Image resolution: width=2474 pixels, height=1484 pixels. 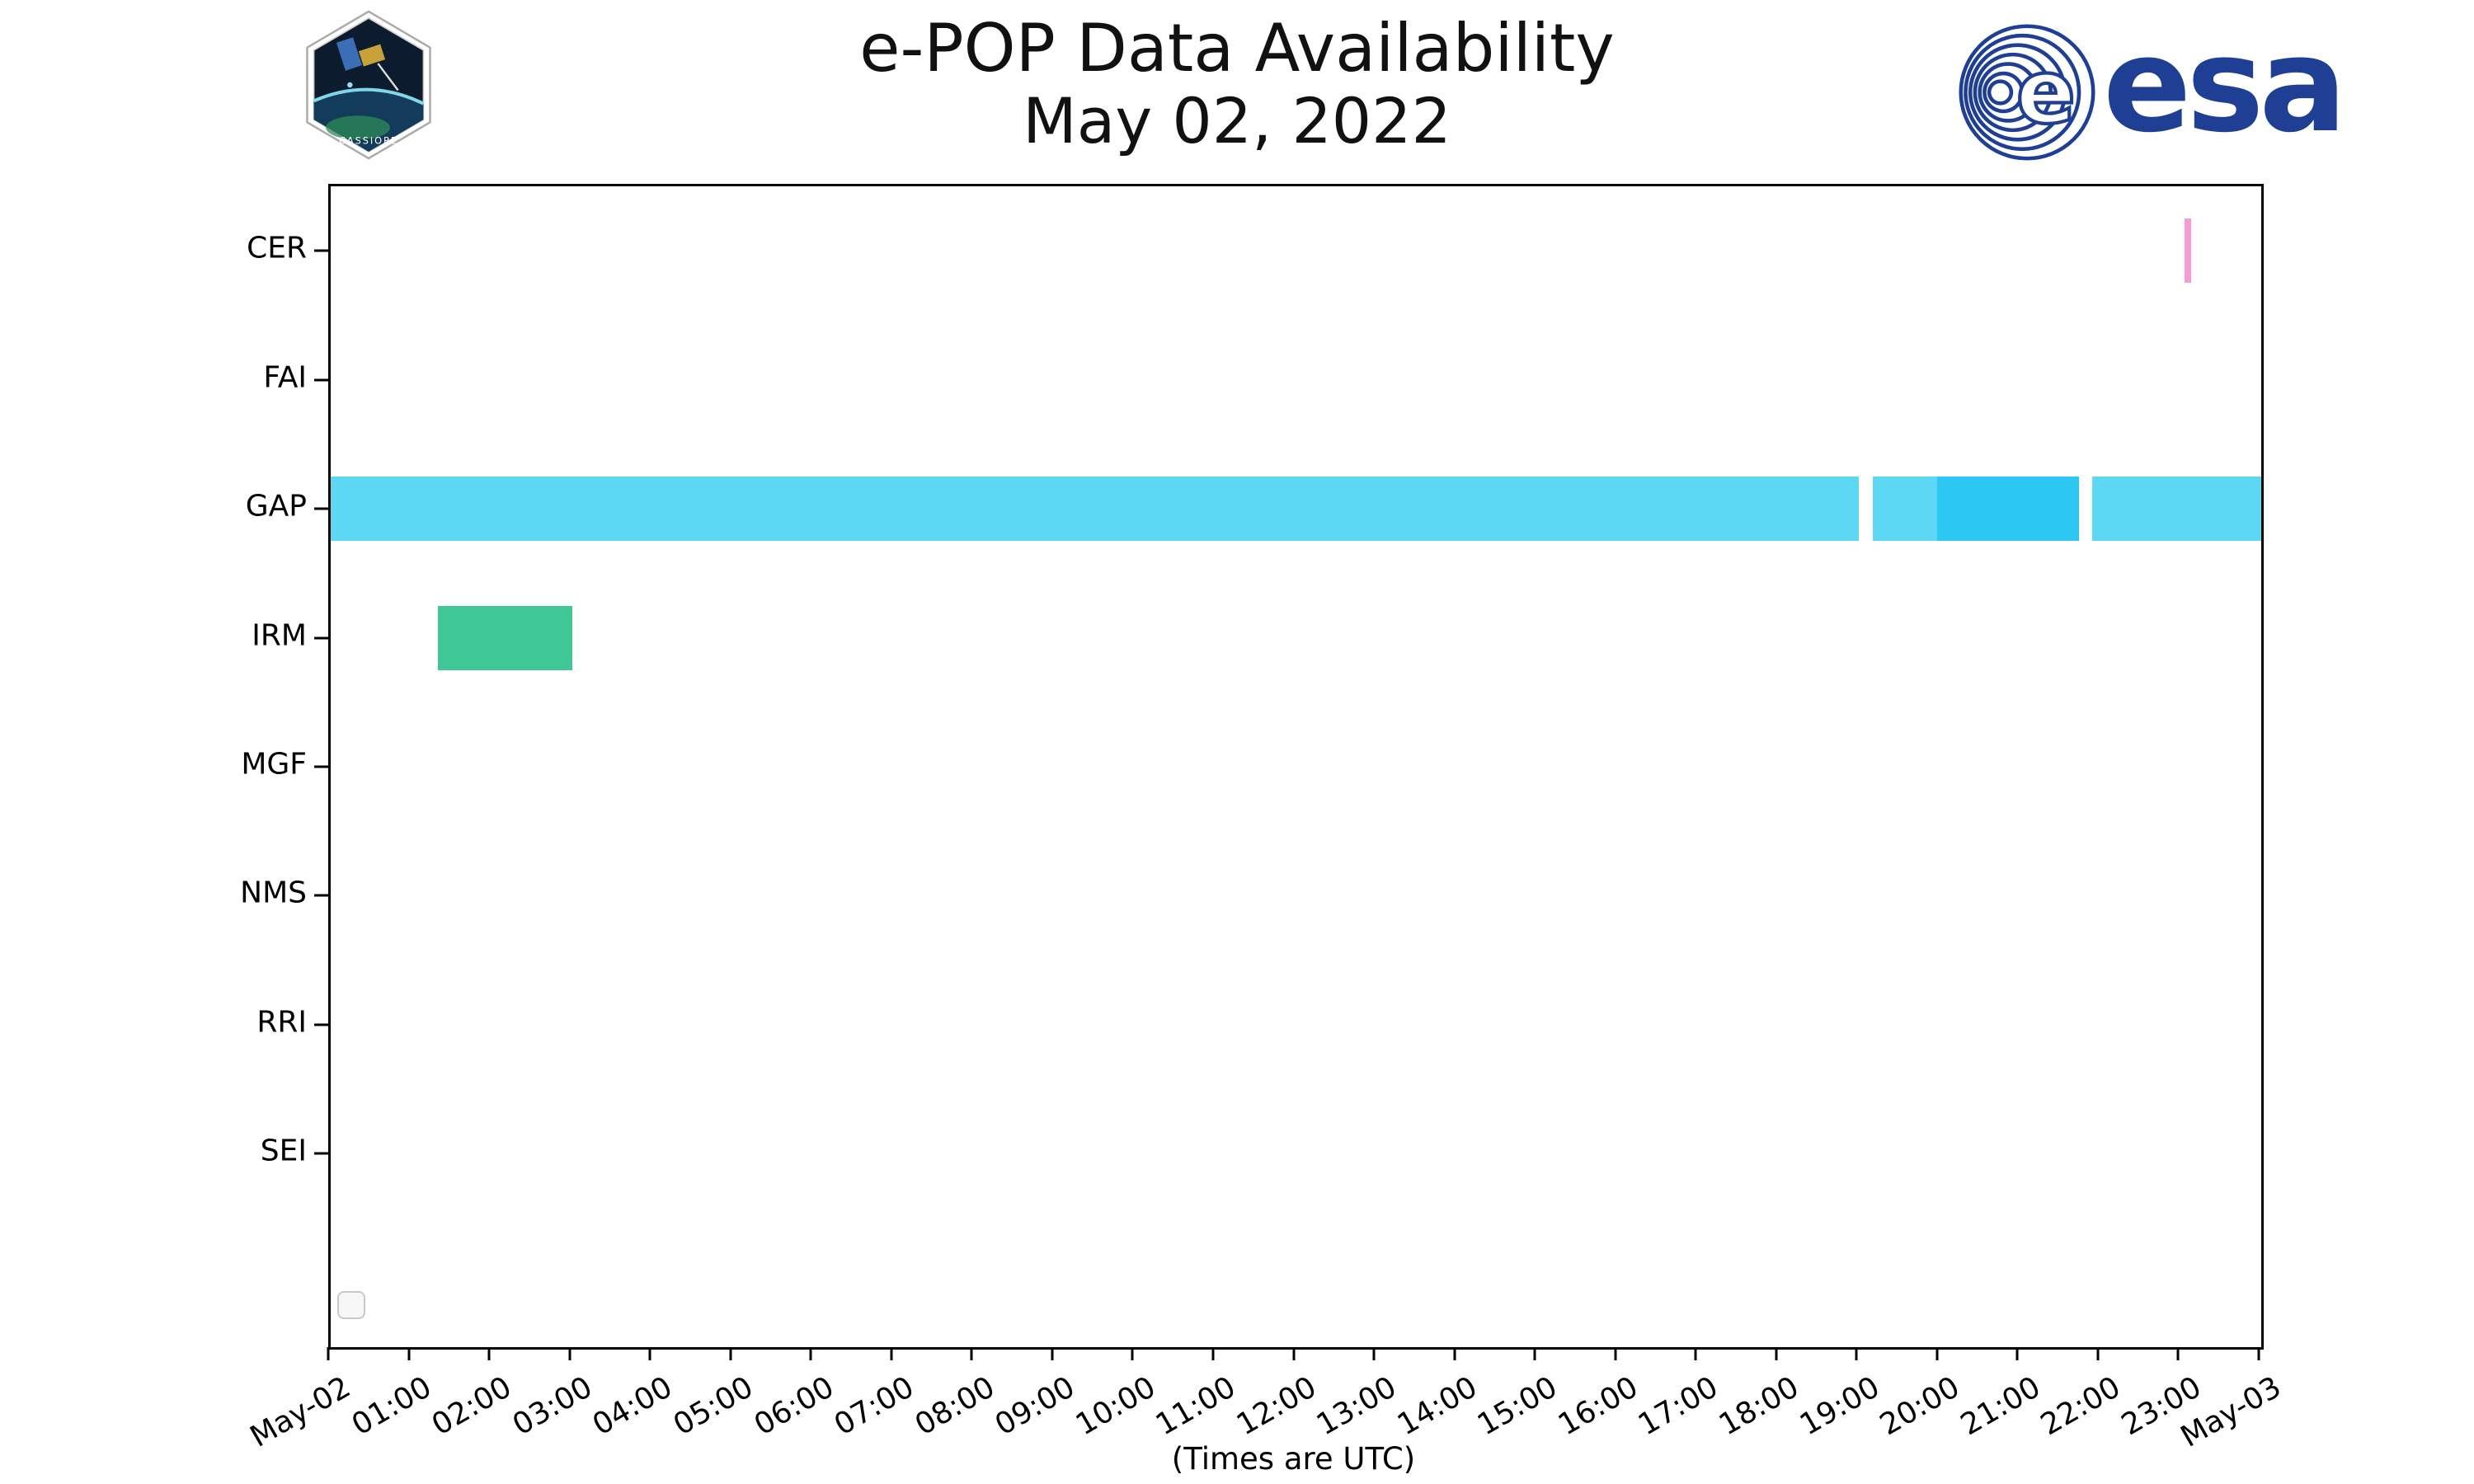 I want to click on x-tick-label: 04:00, so click(x=633, y=1406).